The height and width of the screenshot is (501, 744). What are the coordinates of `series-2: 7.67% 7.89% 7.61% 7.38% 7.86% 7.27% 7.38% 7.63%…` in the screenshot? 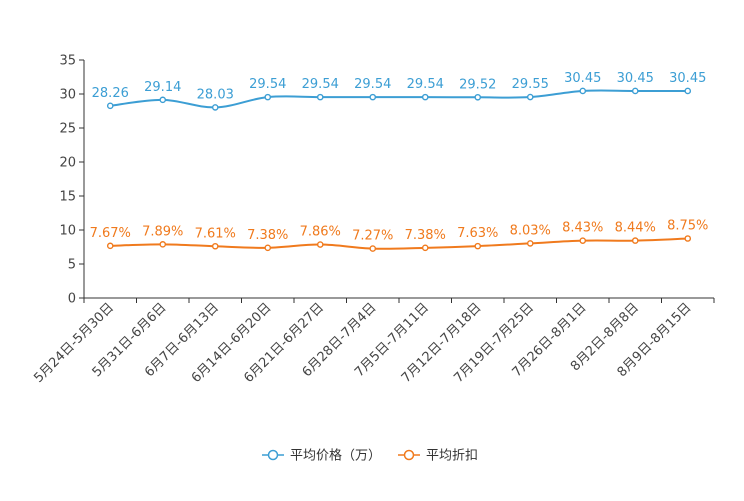 It's located at (399, 235).